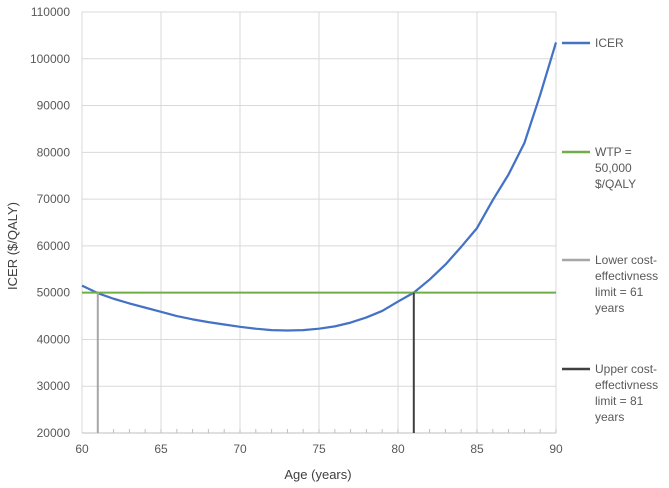  I want to click on legend-entry: ICER, so click(609, 43).